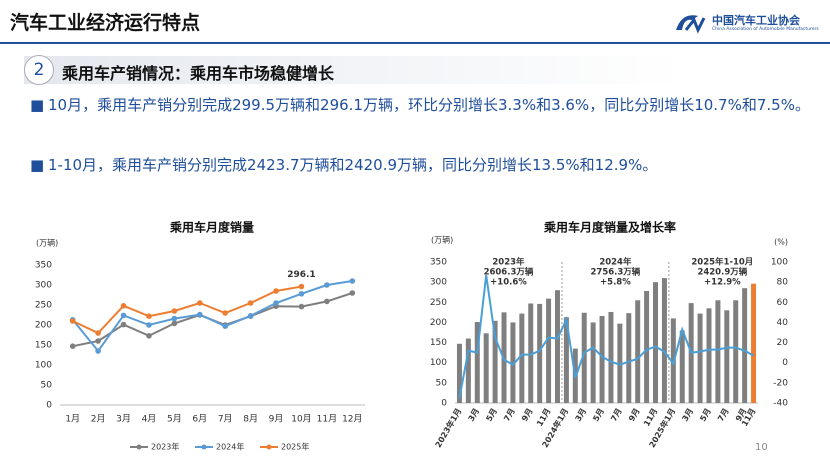 The width and height of the screenshot is (830, 468). What do you see at coordinates (352, 419) in the screenshot?
I see `x-tick-label: 12月` at bounding box center [352, 419].